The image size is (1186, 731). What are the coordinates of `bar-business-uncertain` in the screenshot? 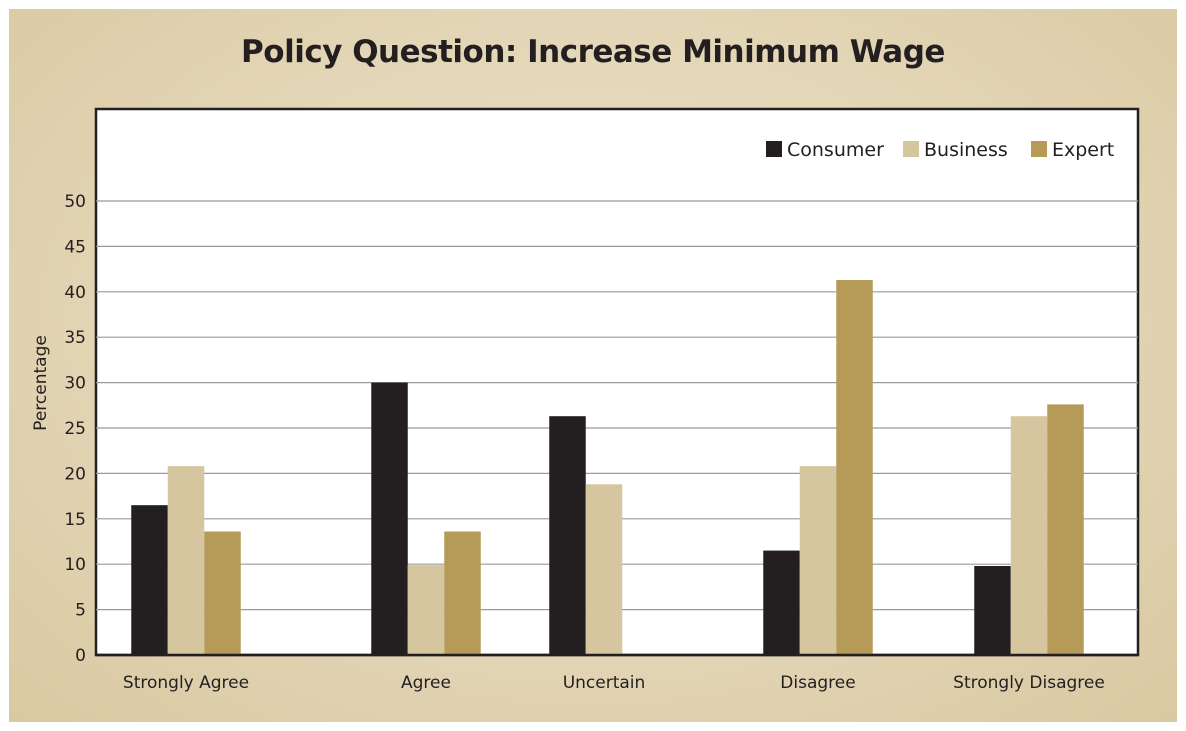 It's located at (604, 569).